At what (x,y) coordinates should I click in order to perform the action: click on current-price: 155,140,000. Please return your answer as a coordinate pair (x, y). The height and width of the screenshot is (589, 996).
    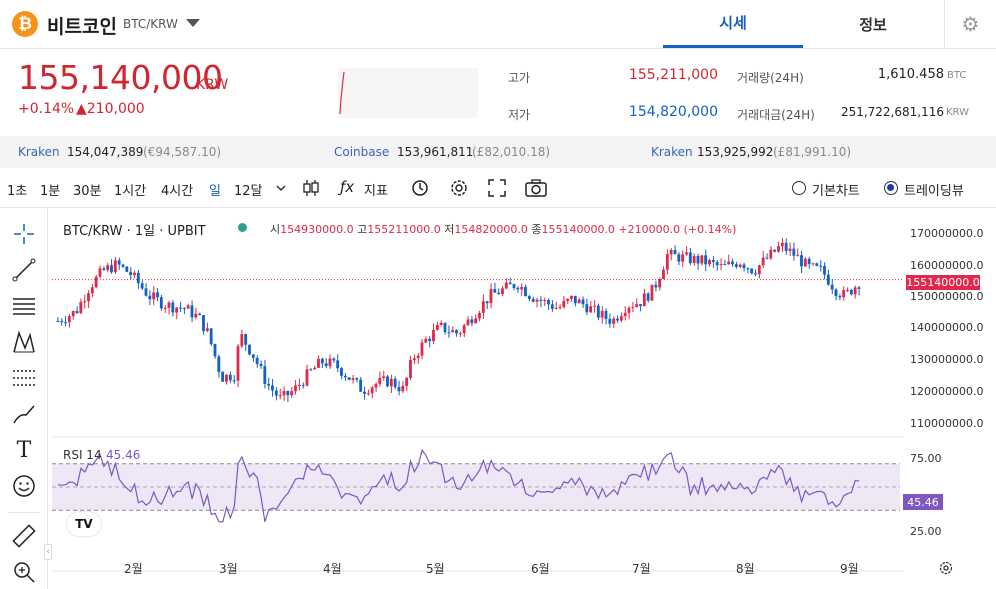
    Looking at the image, I should click on (120, 77).